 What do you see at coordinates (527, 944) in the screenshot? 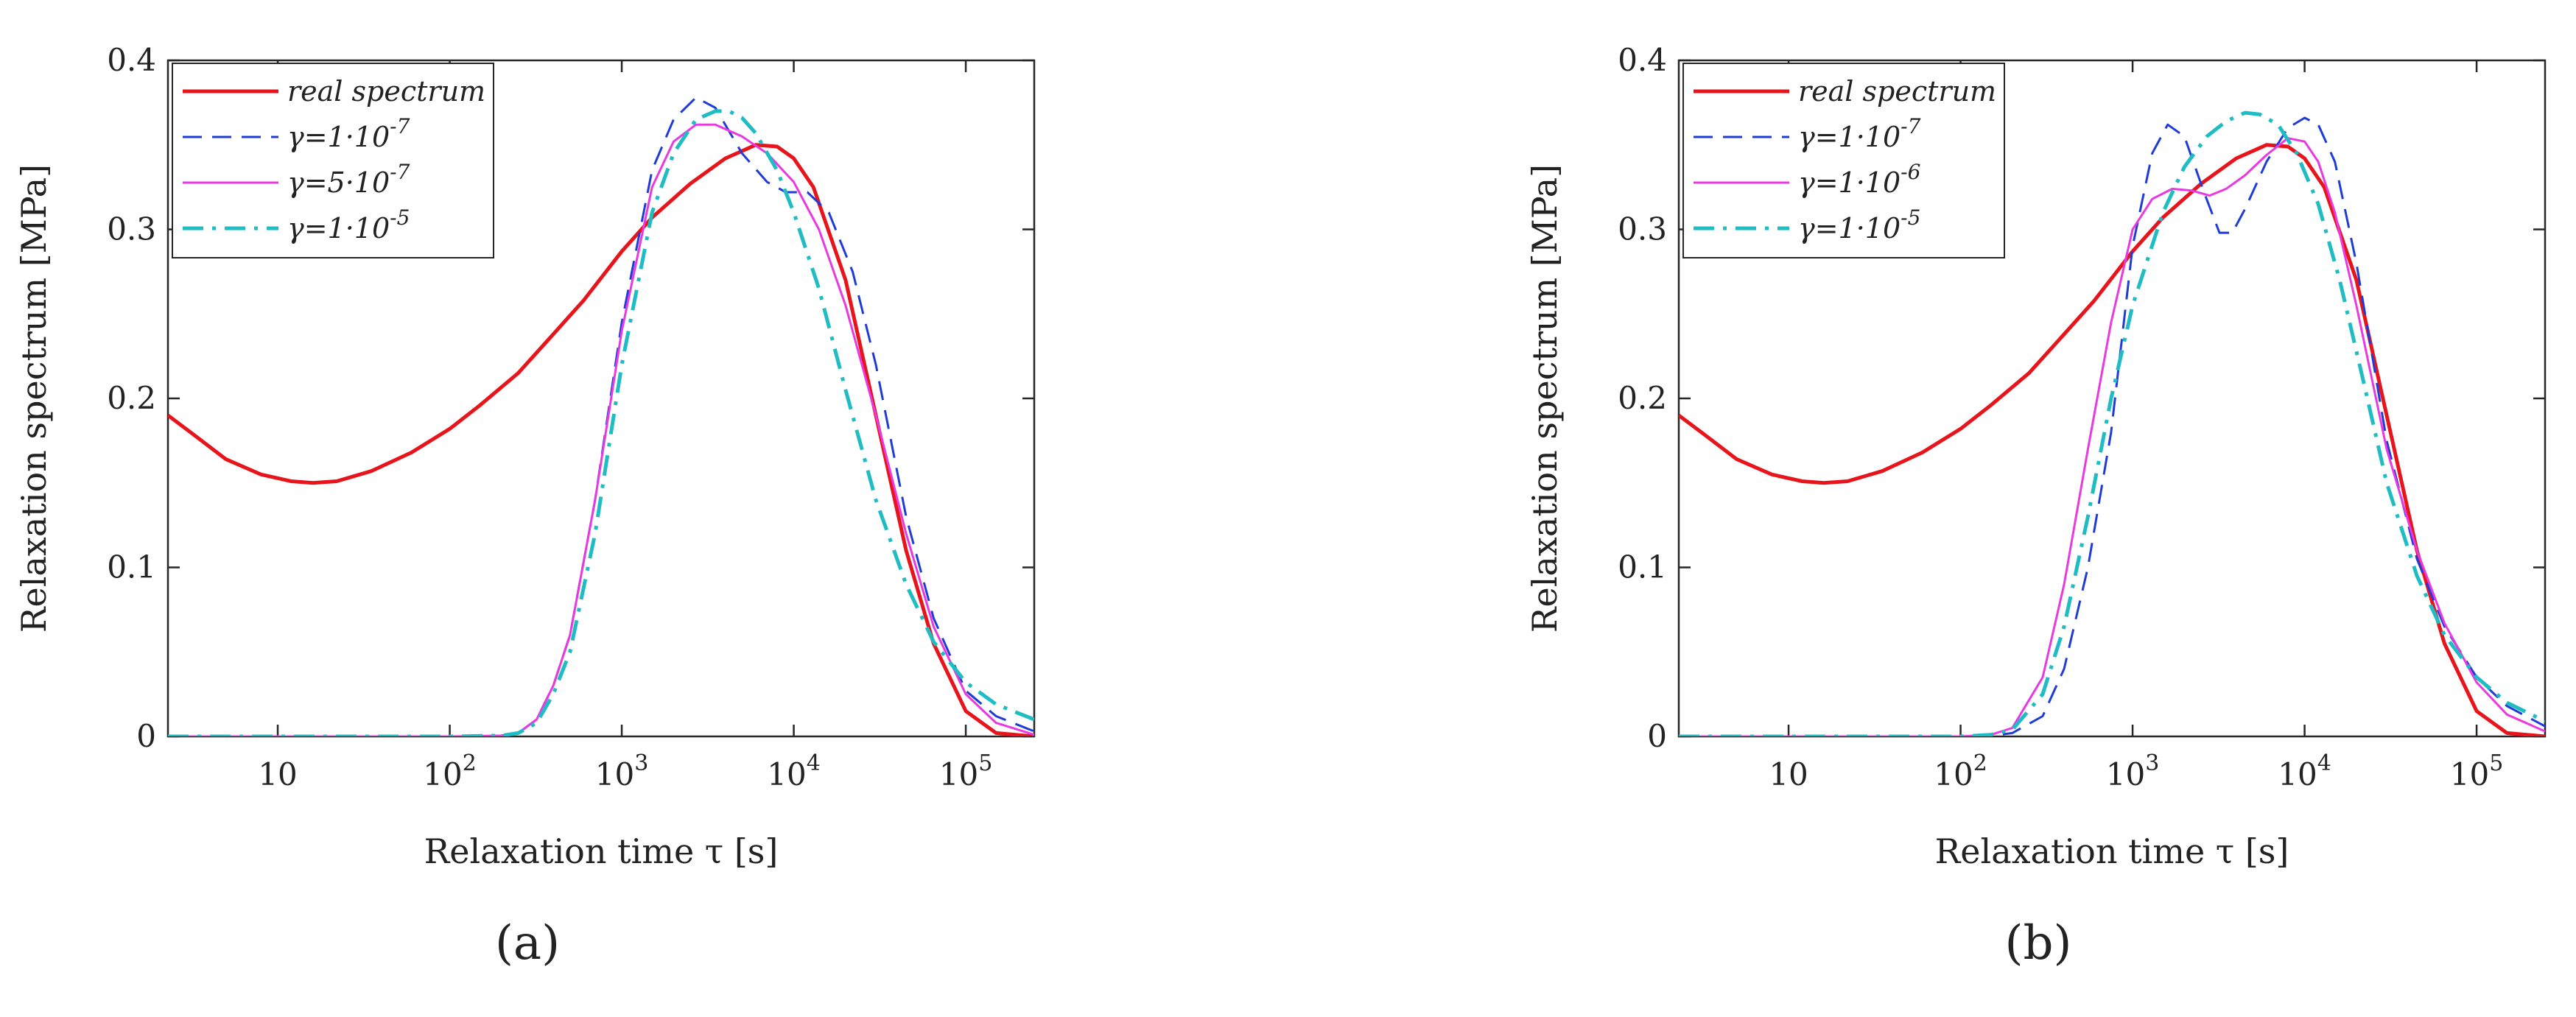
I see `panel-label: (a)` at bounding box center [527, 944].